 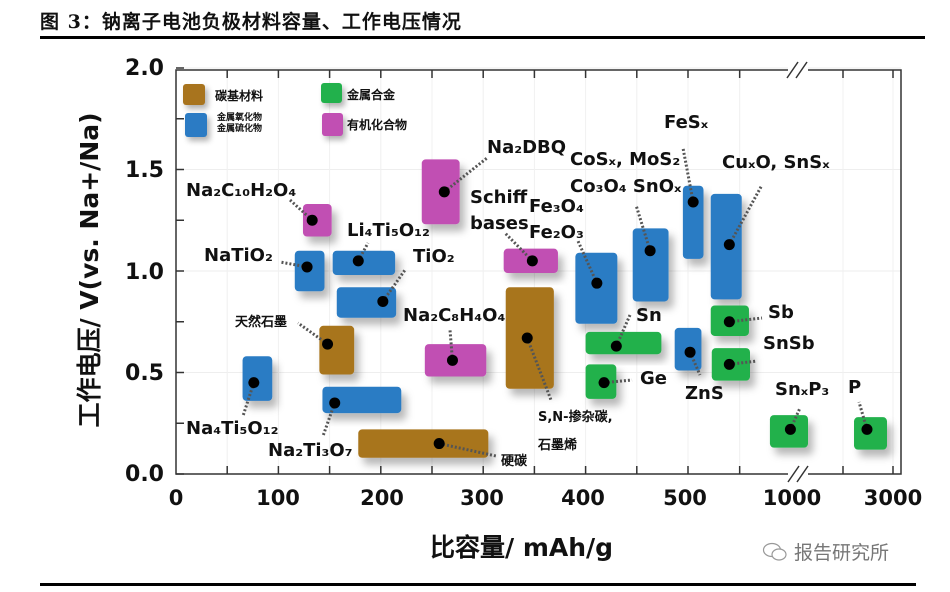 I want to click on legend-swatch-organic, so click(x=332, y=124).